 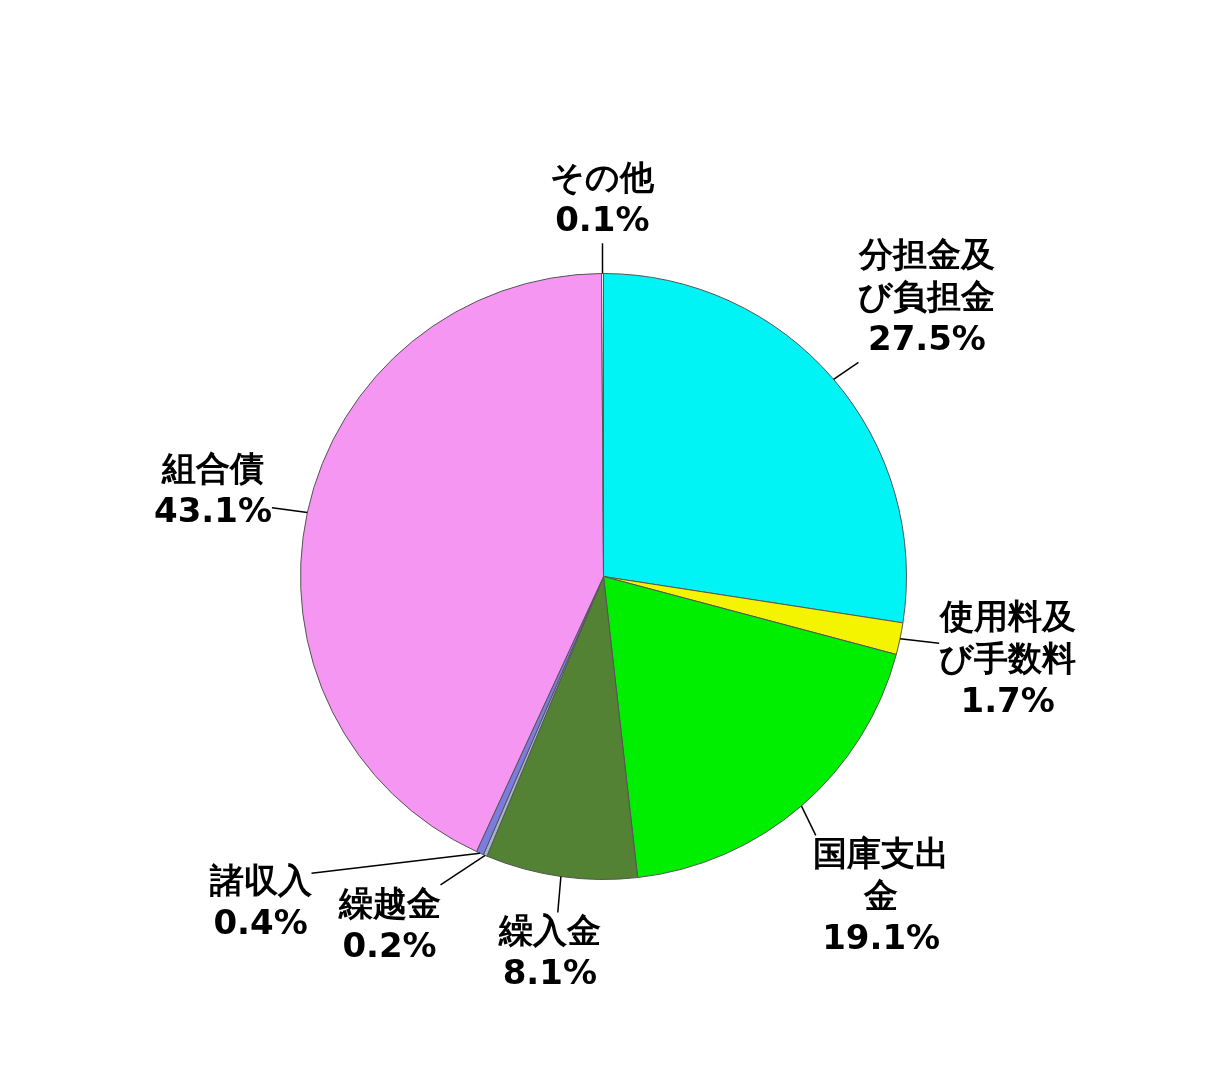 I want to click on slice-label: 繰入金, so click(x=549, y=930).